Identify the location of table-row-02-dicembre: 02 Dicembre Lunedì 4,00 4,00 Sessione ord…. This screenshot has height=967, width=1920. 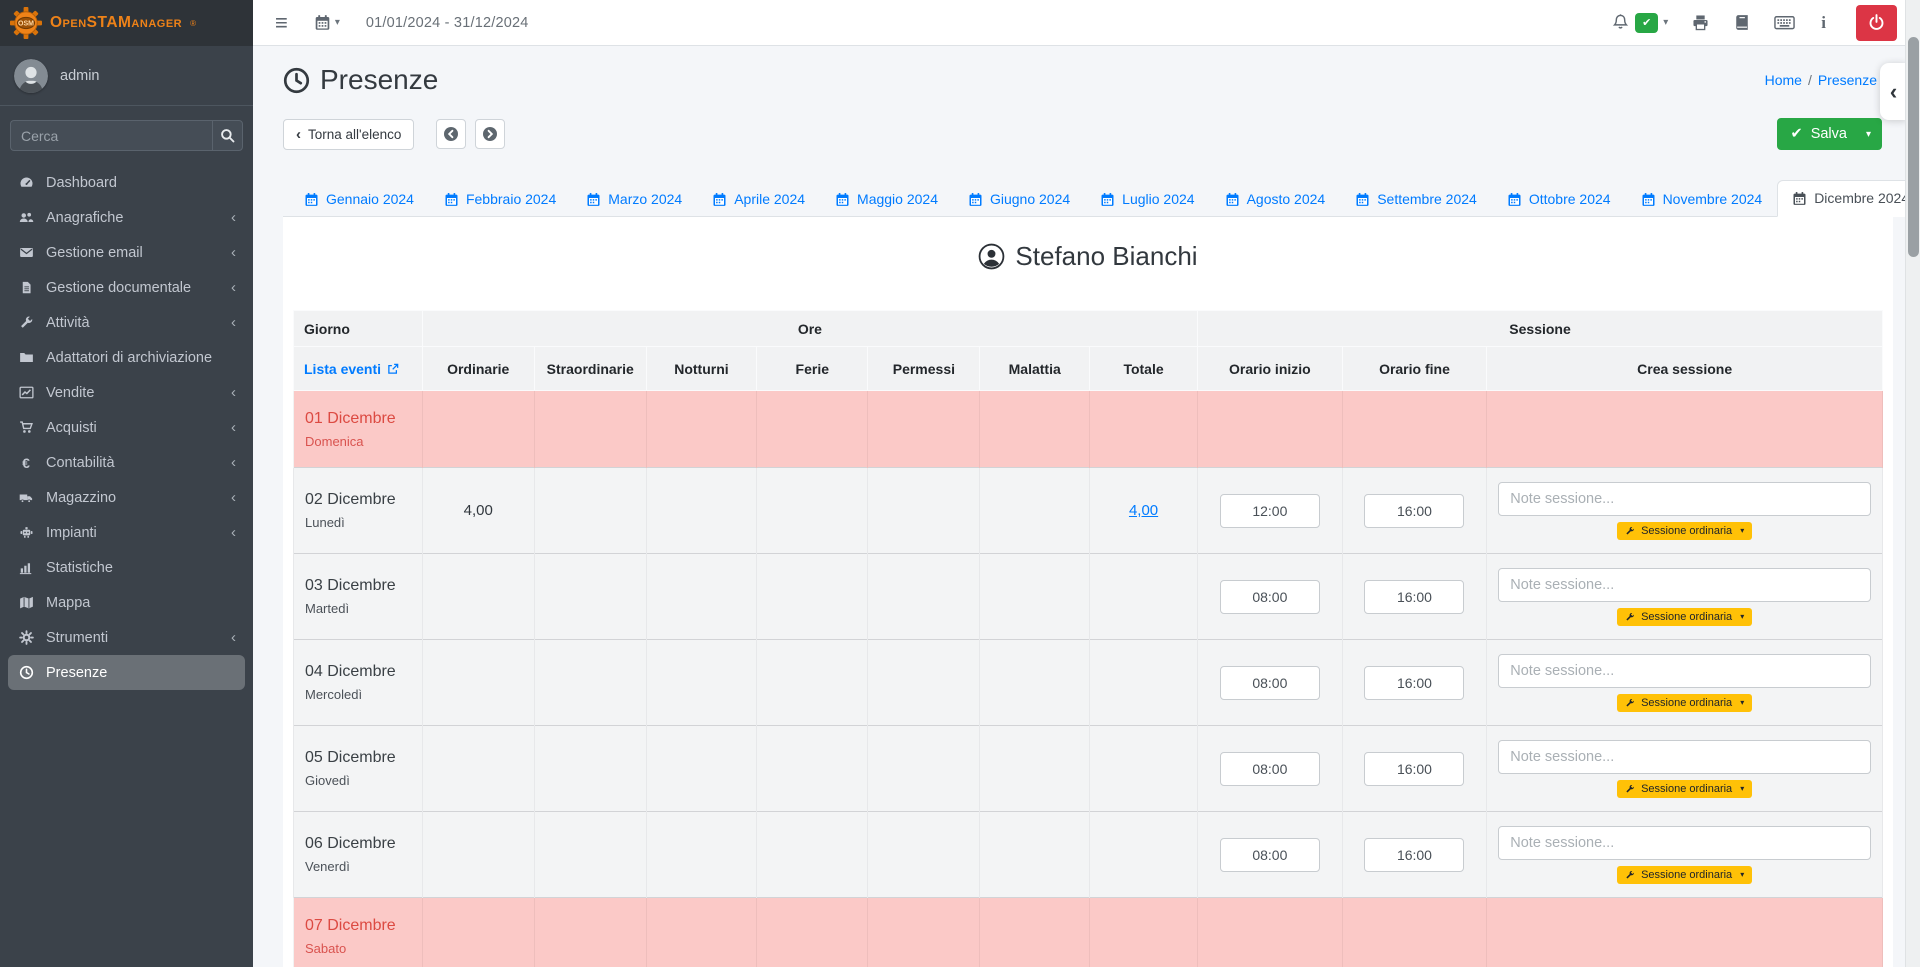
(1088, 510).